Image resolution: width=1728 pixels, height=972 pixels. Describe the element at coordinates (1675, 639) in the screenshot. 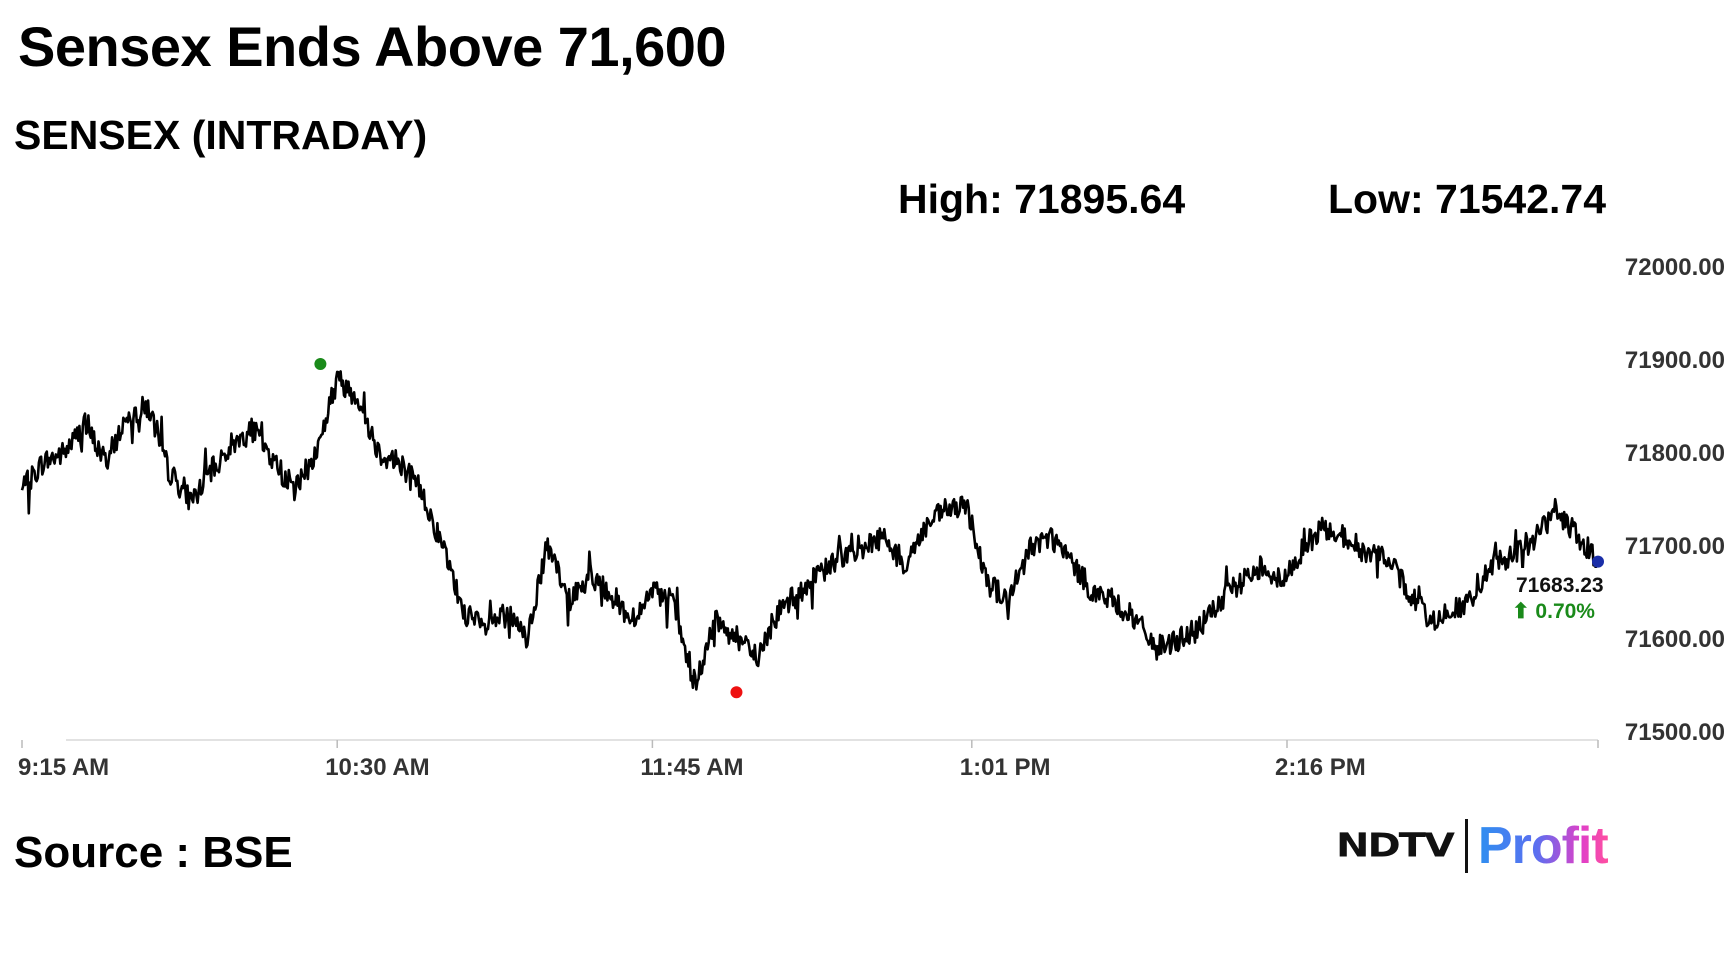

I see `y-tick-label: 71600.00` at that location.